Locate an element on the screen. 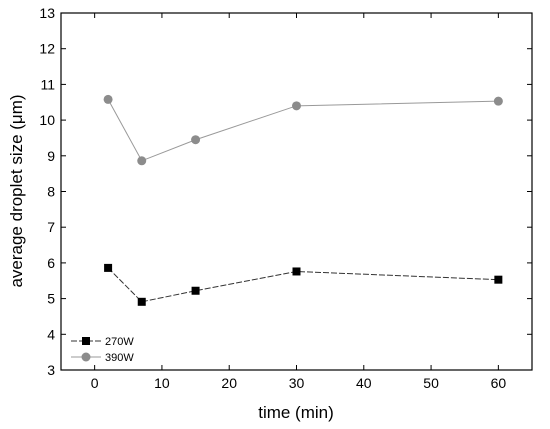 The height and width of the screenshot is (429, 550). y-axis-title: average droplet size (μm) is located at coordinates (16, 190).